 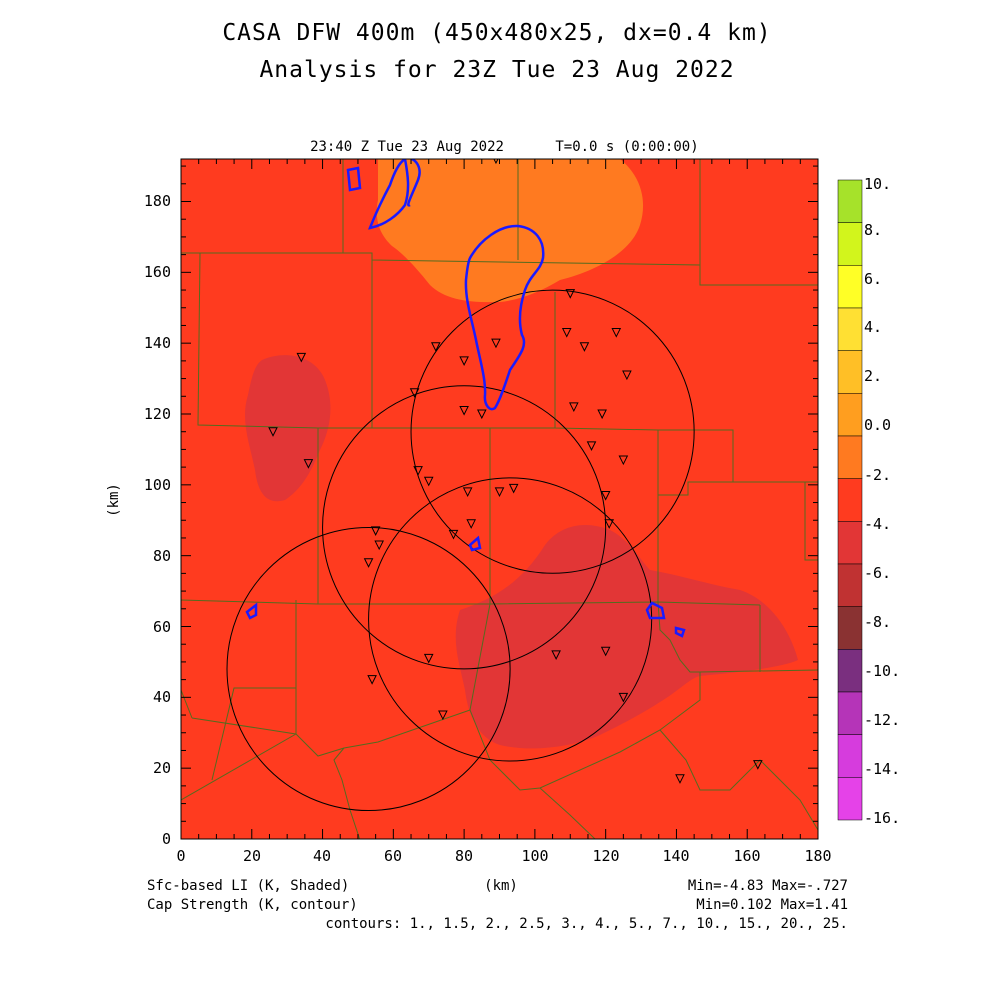 What do you see at coordinates (393, 856) in the screenshot?
I see `x-tick-label: 60` at bounding box center [393, 856].